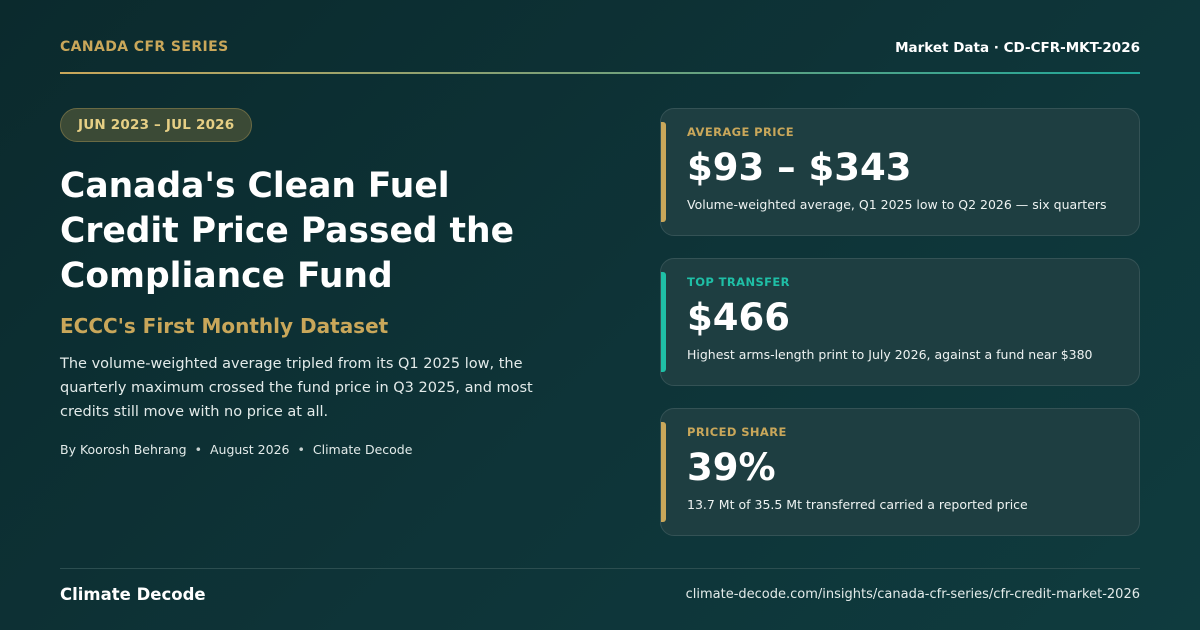 This screenshot has height=630, width=1200. Describe the element at coordinates (224, 326) in the screenshot. I see `page-subtitle: ECCC's First Monthly Dataset` at that location.